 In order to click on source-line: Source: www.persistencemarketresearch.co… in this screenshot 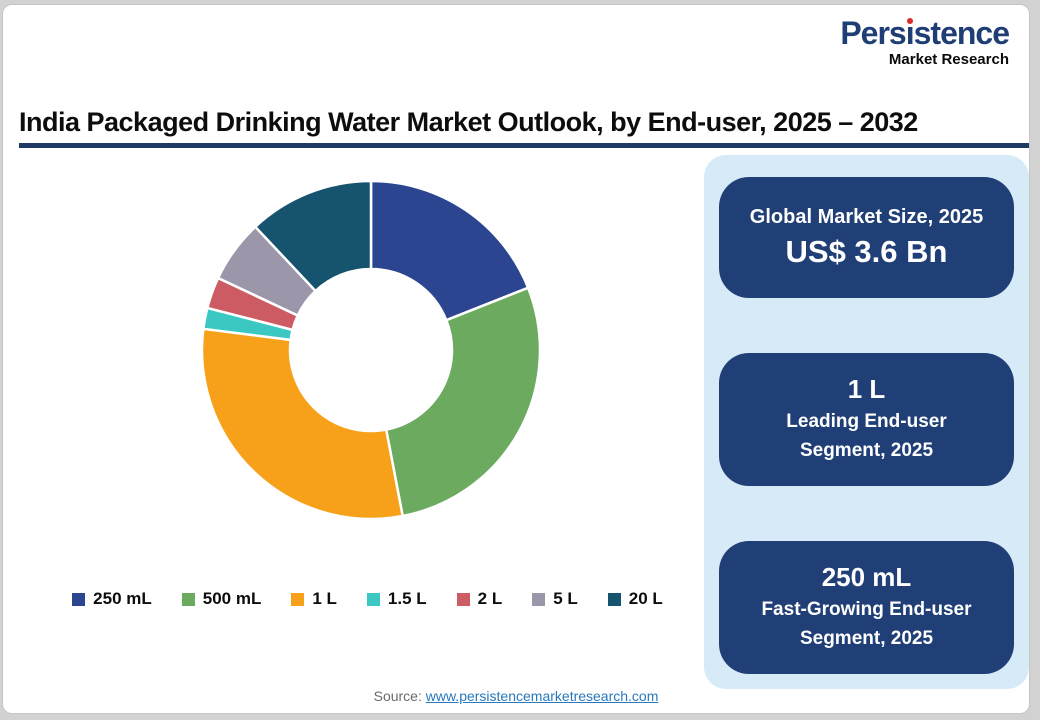, I will do `click(516, 696)`.